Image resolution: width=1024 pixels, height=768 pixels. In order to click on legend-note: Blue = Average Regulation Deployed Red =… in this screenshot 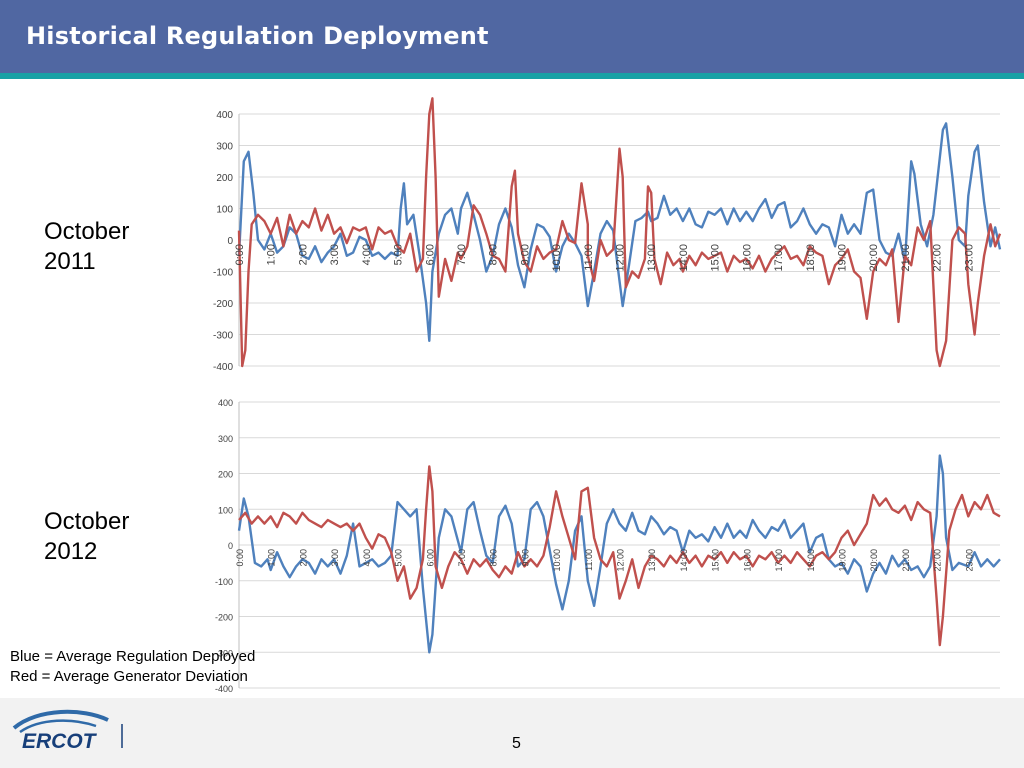, I will do `click(132, 667)`.